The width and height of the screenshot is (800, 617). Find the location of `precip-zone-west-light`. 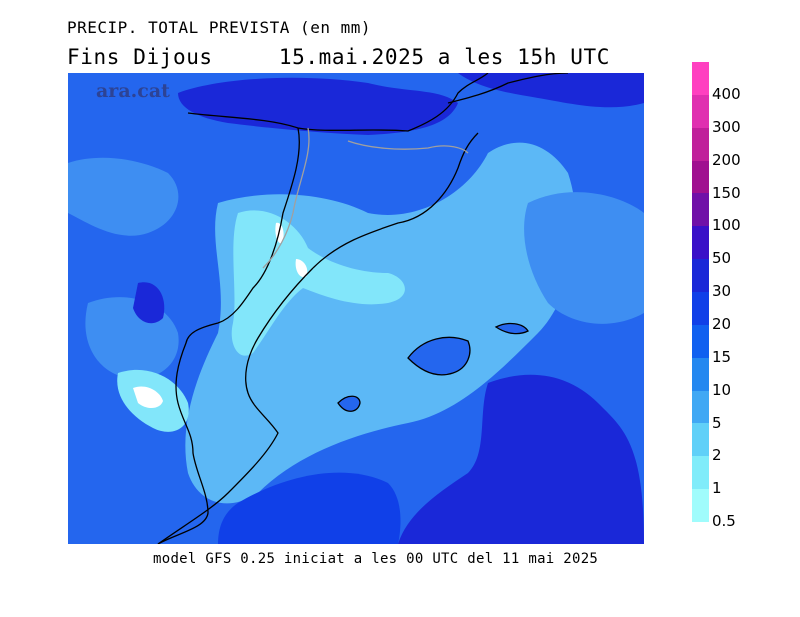

precip-zone-west-light is located at coordinates (123, 196).